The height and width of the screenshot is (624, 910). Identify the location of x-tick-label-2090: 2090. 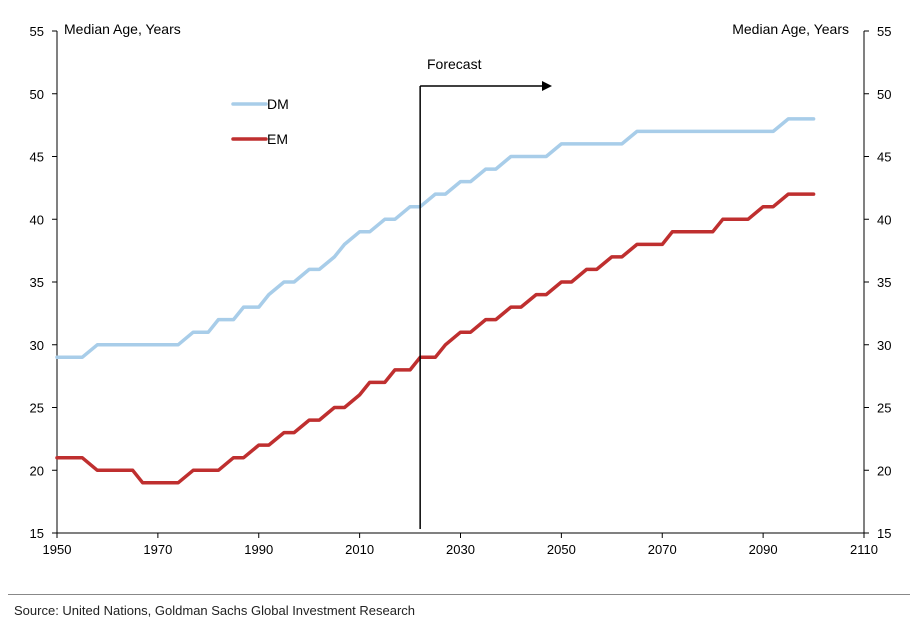
(763, 549).